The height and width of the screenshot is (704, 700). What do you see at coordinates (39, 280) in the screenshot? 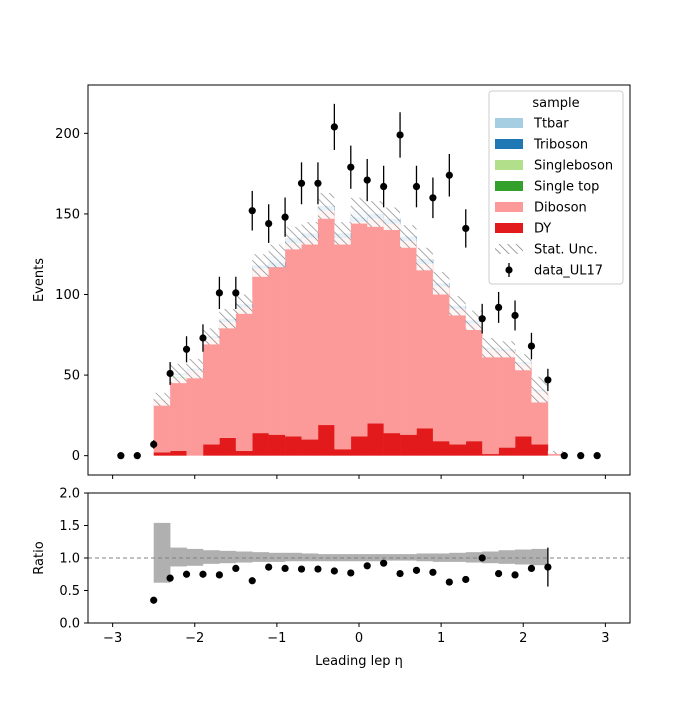
I see `main-y-axis-label: Events` at bounding box center [39, 280].